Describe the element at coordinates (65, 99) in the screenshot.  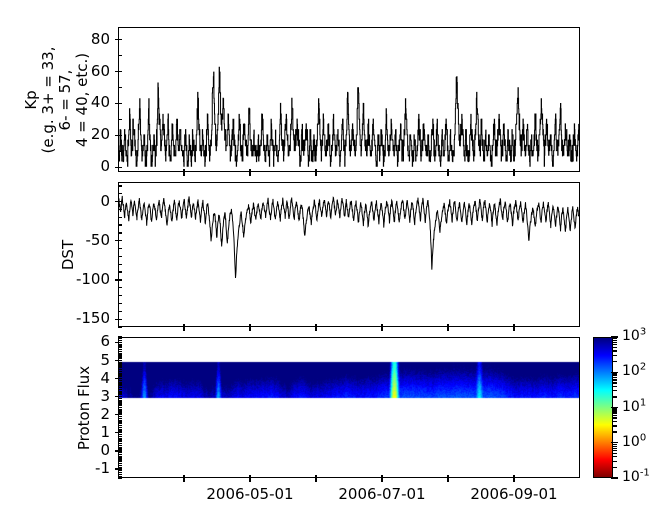
I see `axis-label-line: 6- = 57,` at that location.